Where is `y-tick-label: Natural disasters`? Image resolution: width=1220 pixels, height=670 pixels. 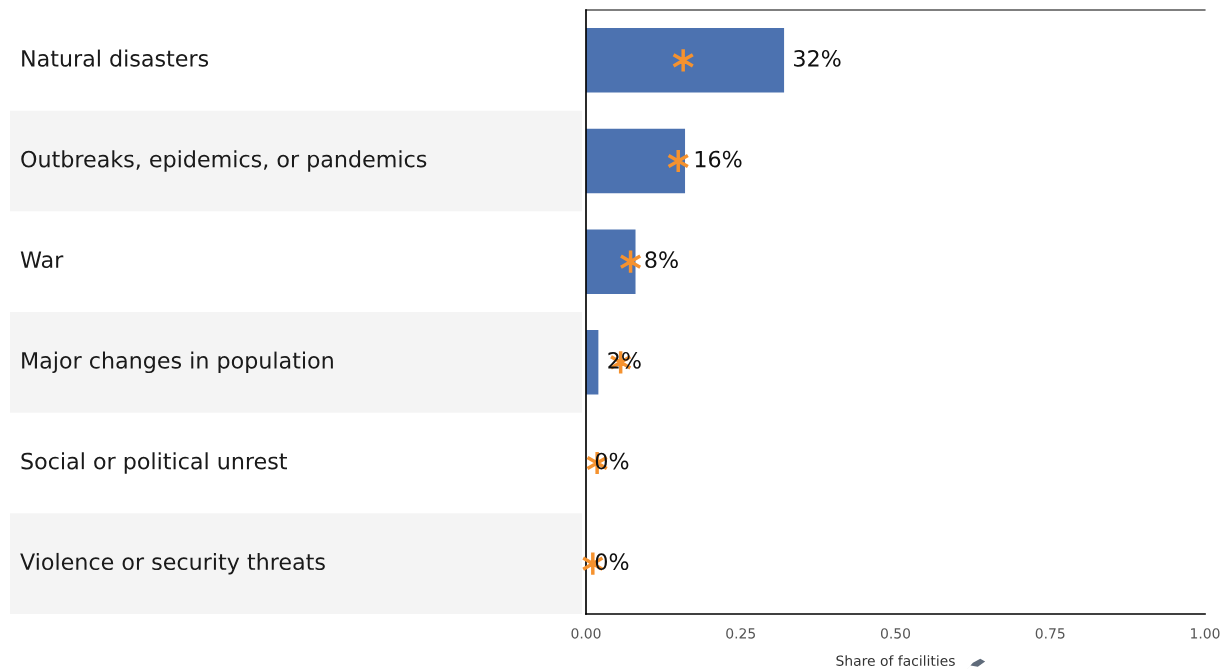
y-tick-label: Natural disasters is located at coordinates (115, 58).